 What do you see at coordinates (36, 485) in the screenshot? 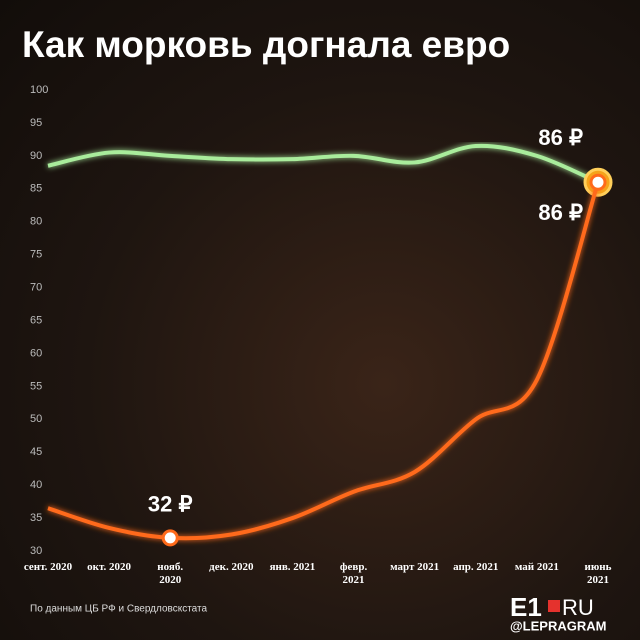
I see `y-tick-label: 40` at bounding box center [36, 485].